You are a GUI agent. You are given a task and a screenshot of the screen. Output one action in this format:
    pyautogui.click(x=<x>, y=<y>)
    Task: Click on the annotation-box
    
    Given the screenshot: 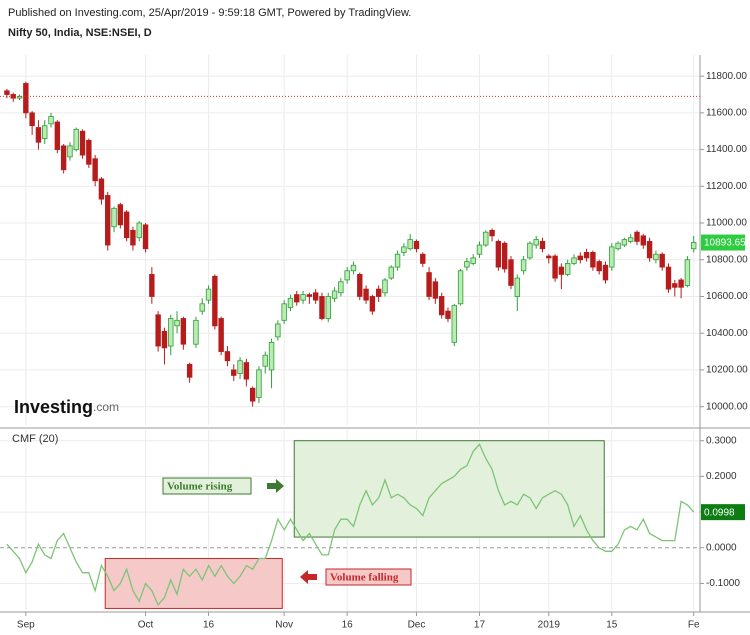 What is the action you would take?
    pyautogui.click(x=207, y=486)
    